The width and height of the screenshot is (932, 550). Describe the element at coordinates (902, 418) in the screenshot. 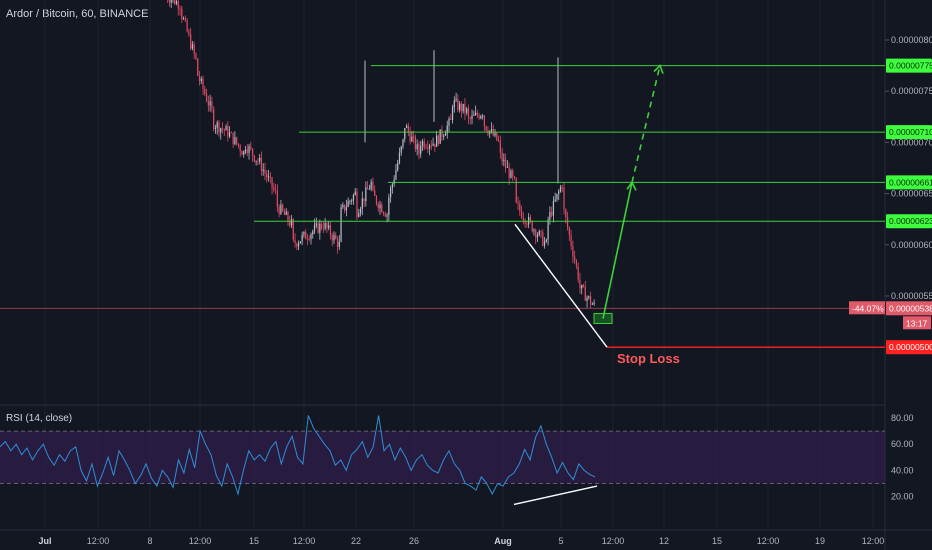

I see `rsi-tick-label: 80.00` at that location.